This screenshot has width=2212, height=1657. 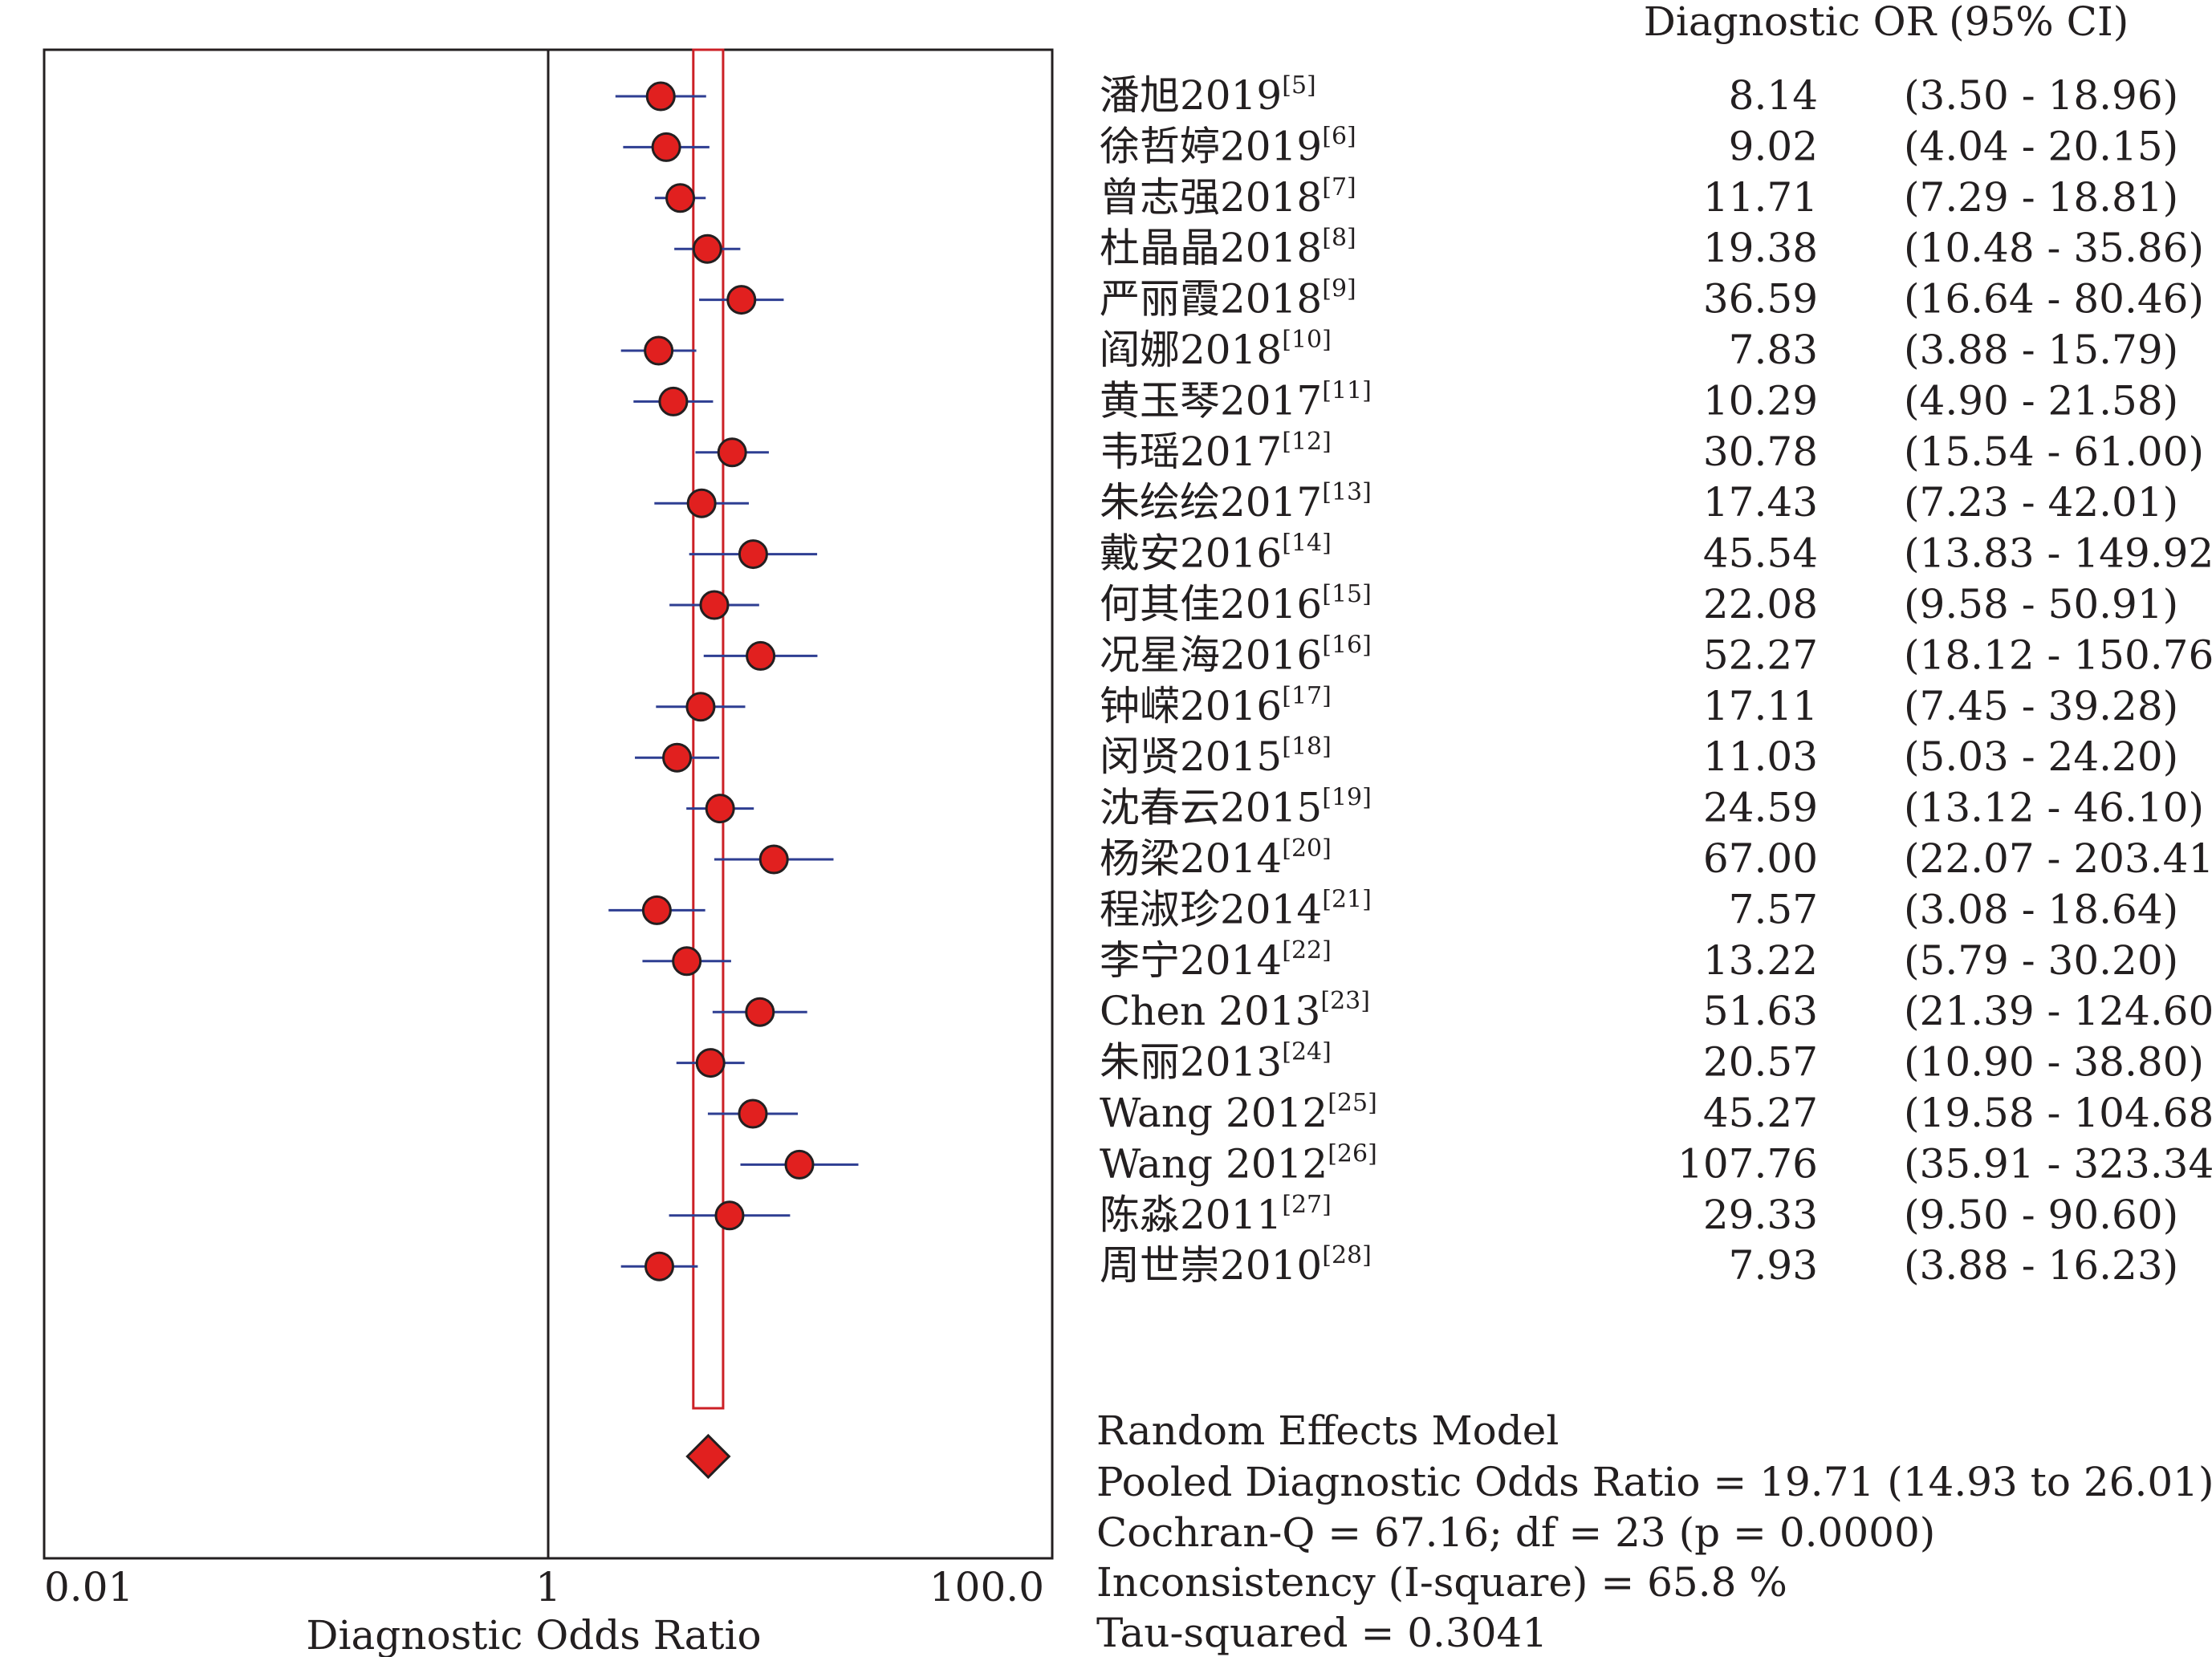 What do you see at coordinates (1761, 858) in the screenshot?
I see `study-or-value: 67.00` at bounding box center [1761, 858].